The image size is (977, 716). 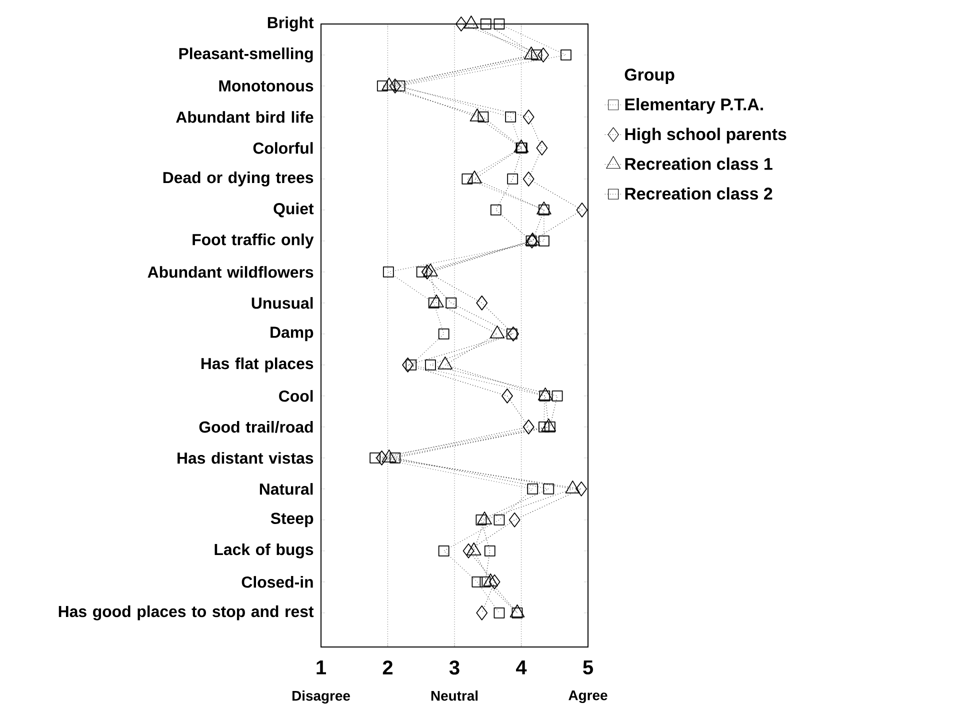 I want to click on text: Disagree, so click(x=321, y=697).